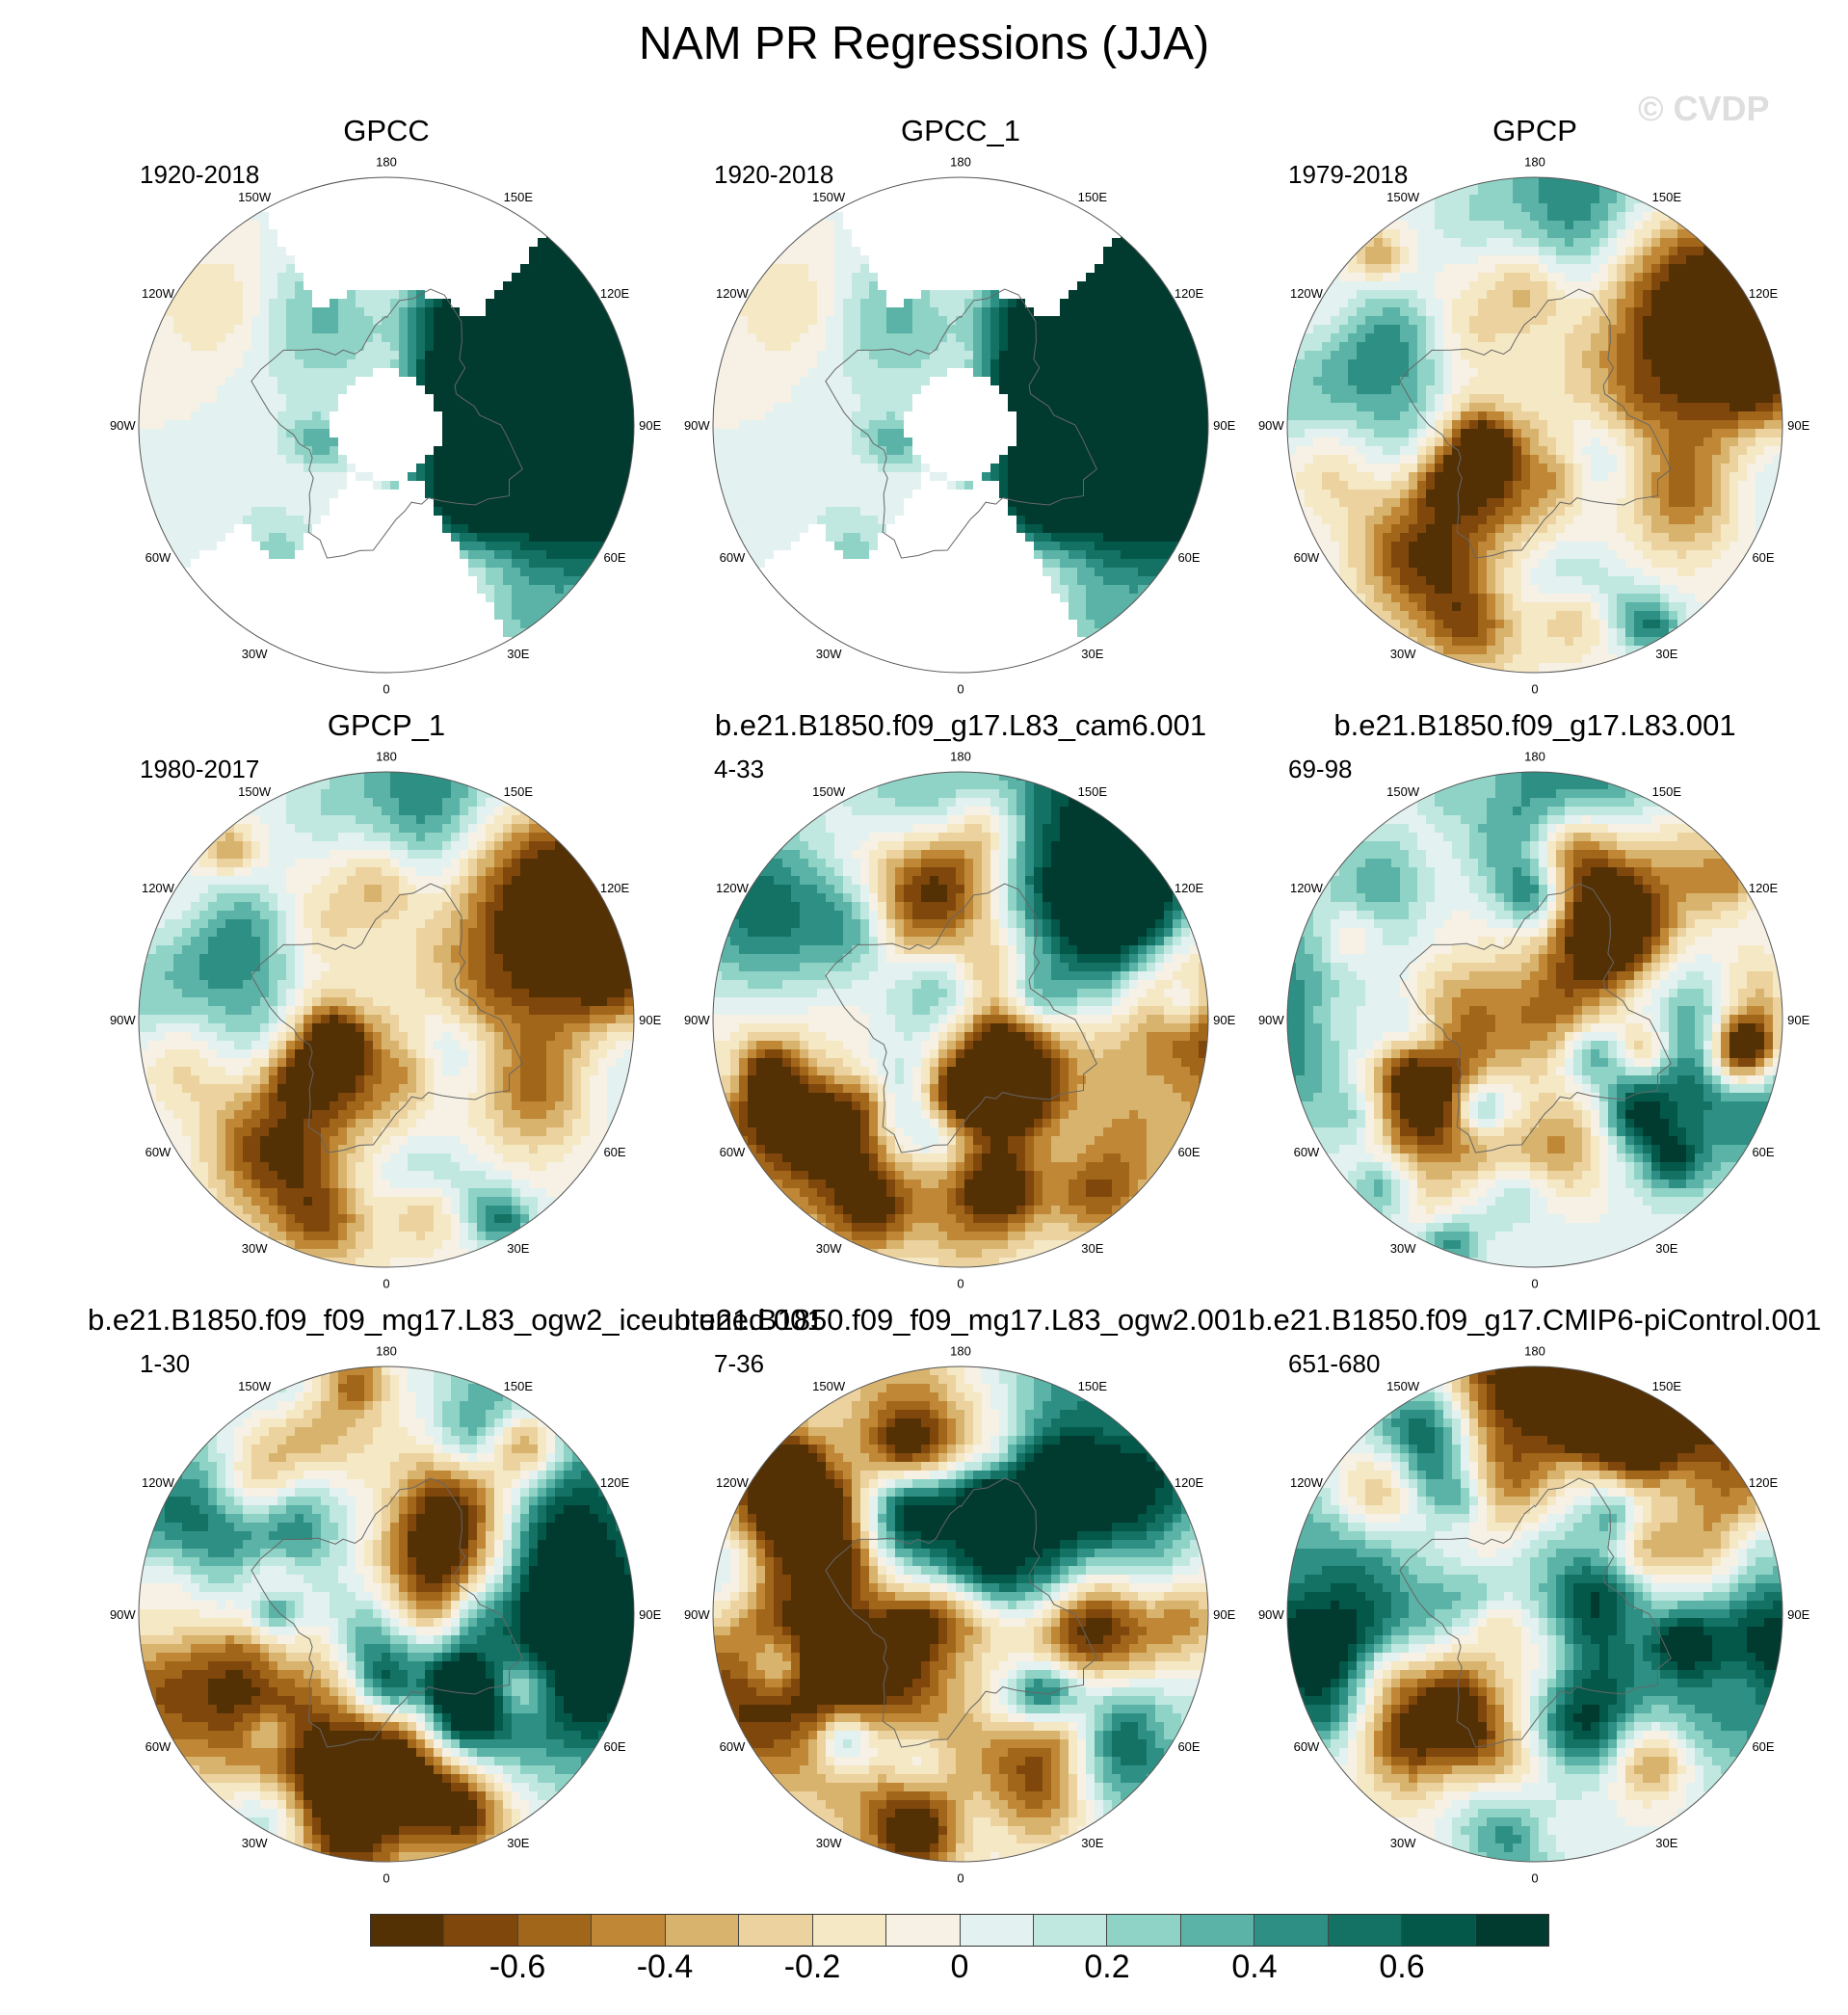 This screenshot has height=2015, width=1848. What do you see at coordinates (739, 769) in the screenshot?
I see `panel-years: 4-33` at bounding box center [739, 769].